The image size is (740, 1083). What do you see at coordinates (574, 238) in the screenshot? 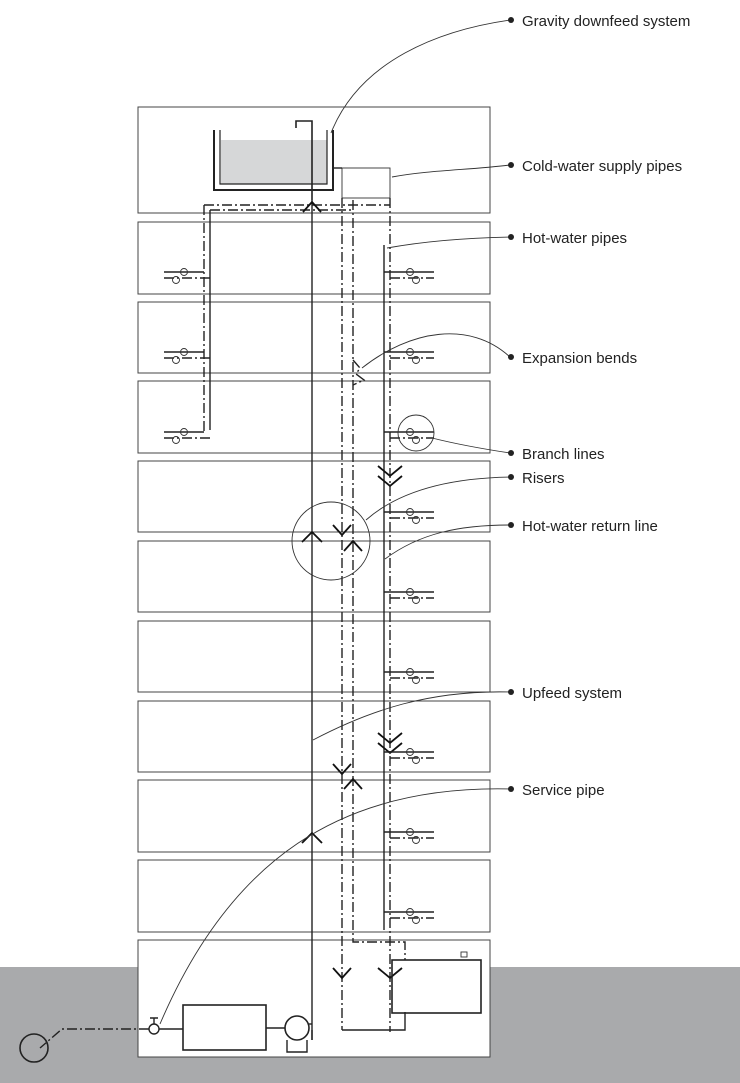
I see `label-hot-water-pipes: Hot-water pipes` at bounding box center [574, 238].